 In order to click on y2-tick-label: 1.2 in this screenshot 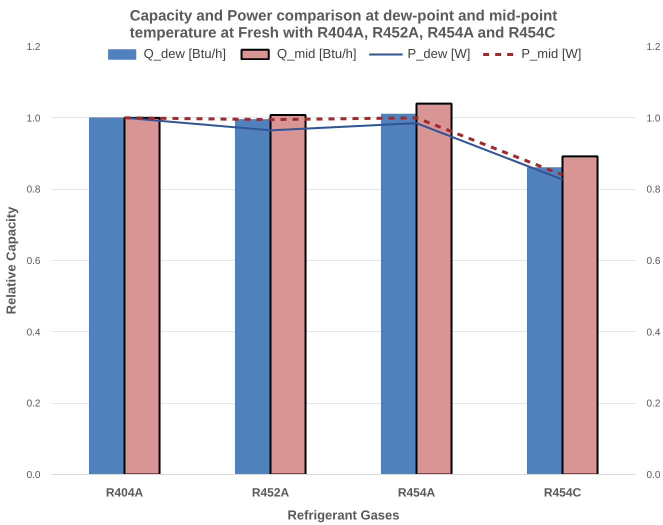, I will do `click(653, 47)`.